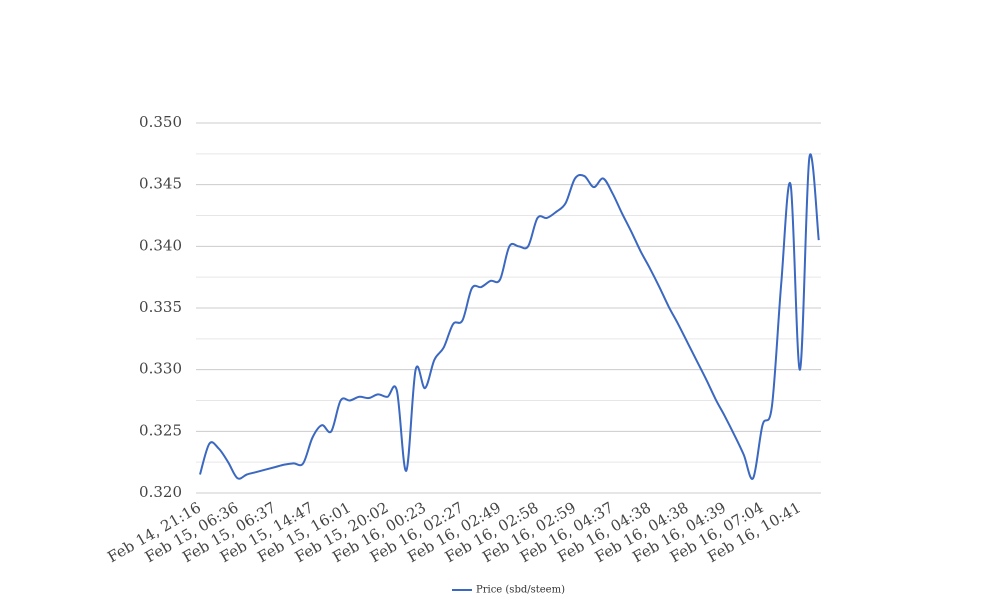  What do you see at coordinates (160, 307) in the screenshot?
I see `y-tick-label: 0.335` at bounding box center [160, 307].